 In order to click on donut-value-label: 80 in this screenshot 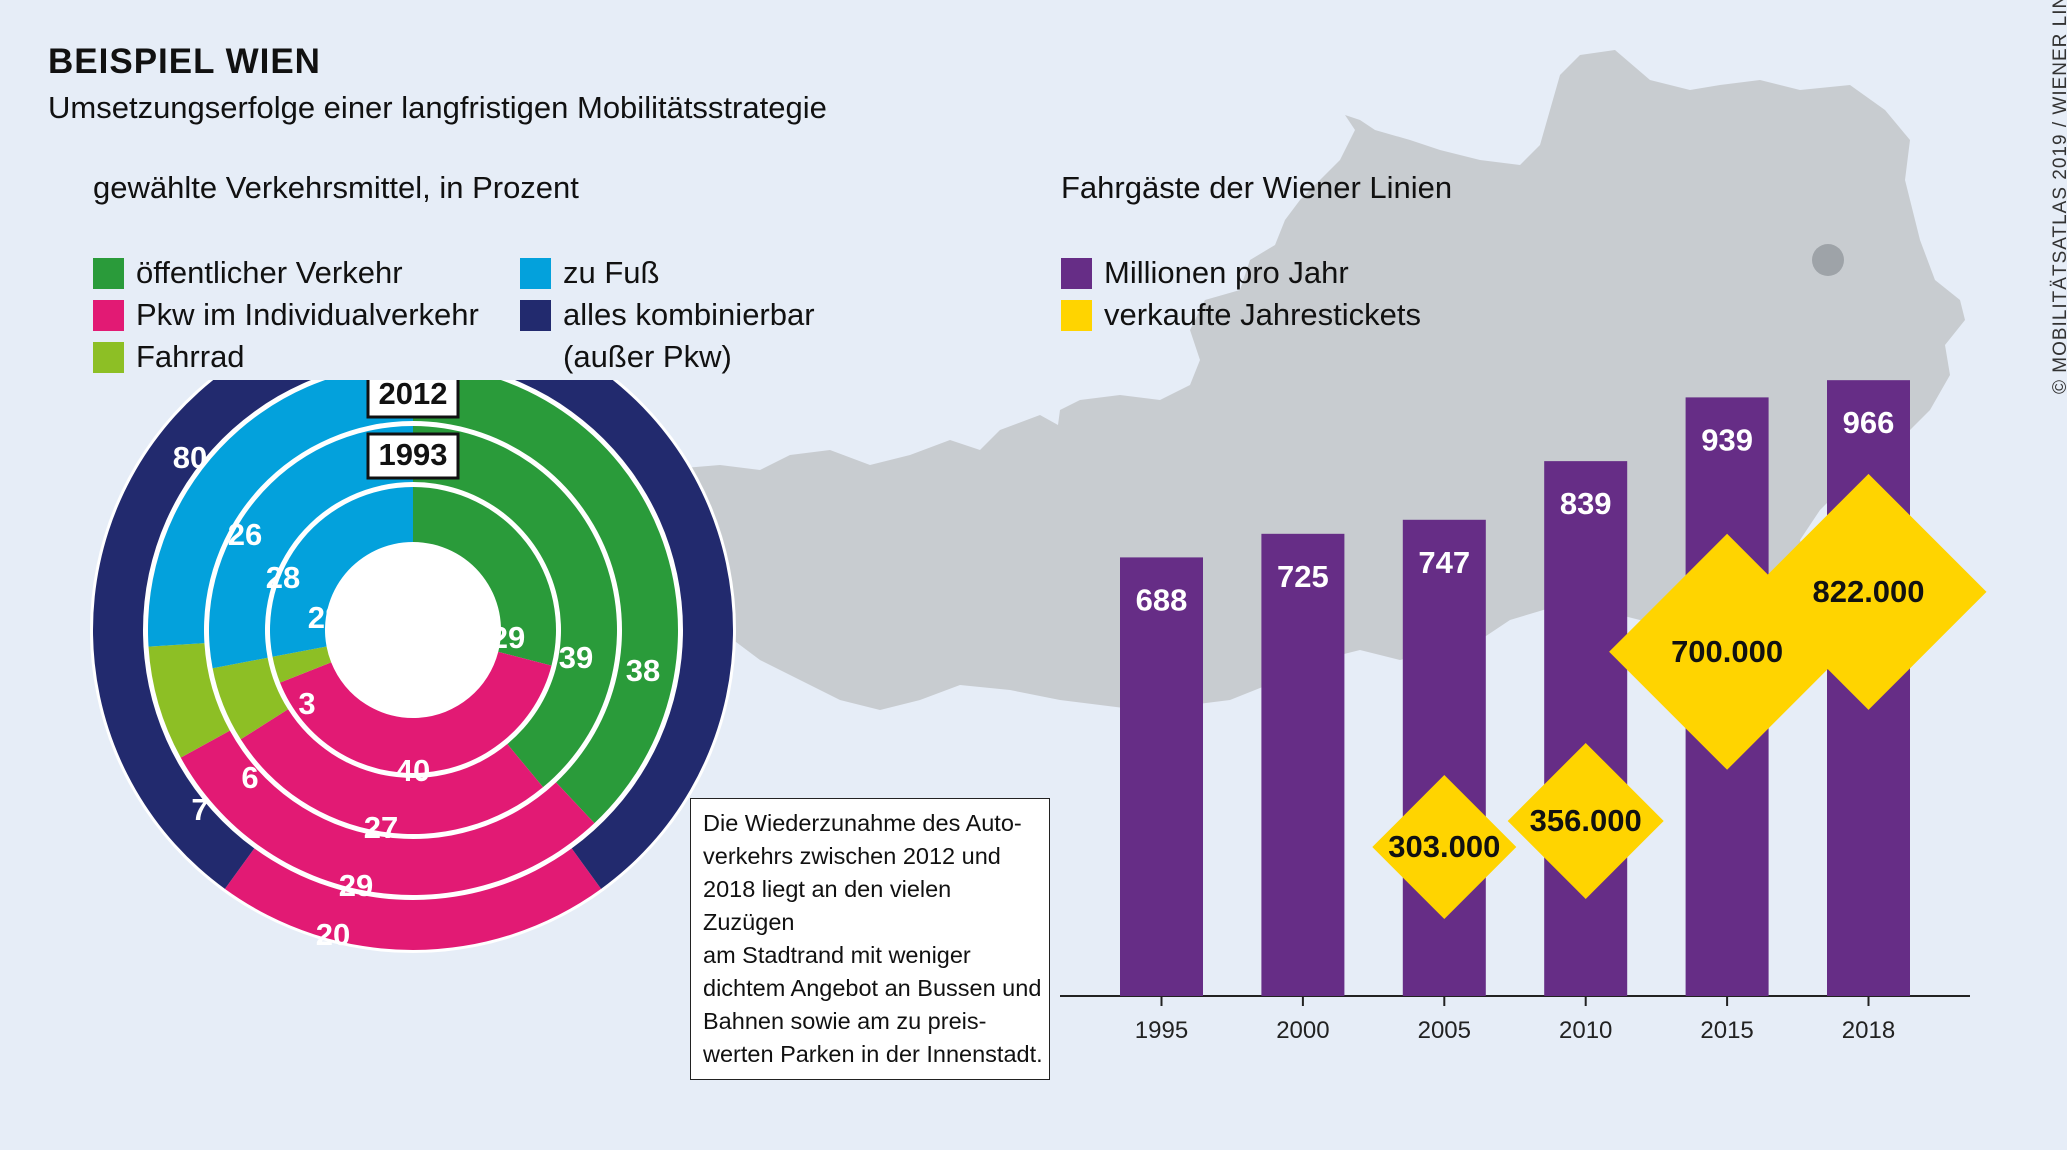, I will do `click(190, 457)`.